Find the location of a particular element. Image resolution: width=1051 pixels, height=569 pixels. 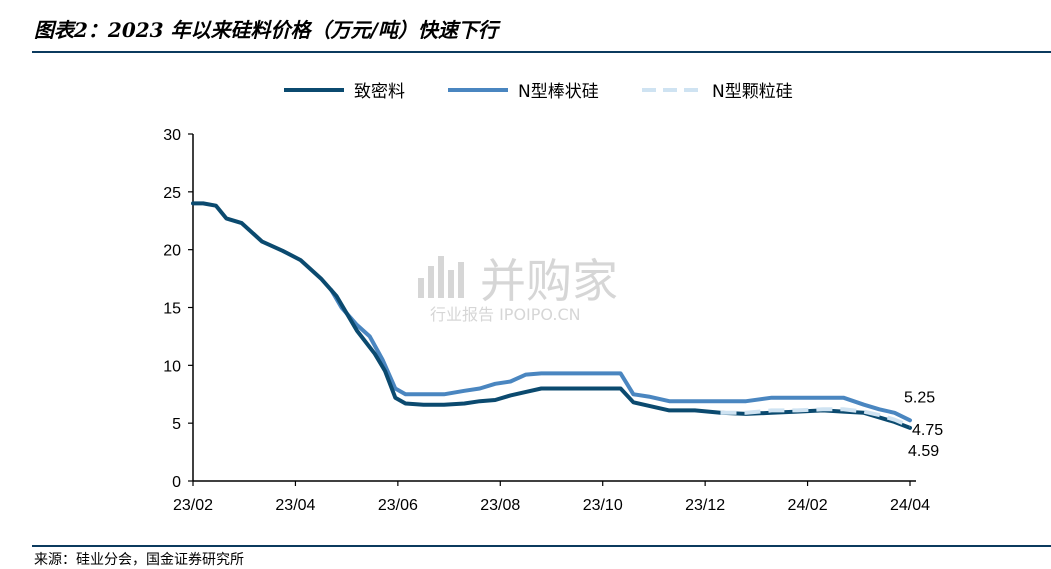

y-tick-label: 20 is located at coordinates (172, 251).